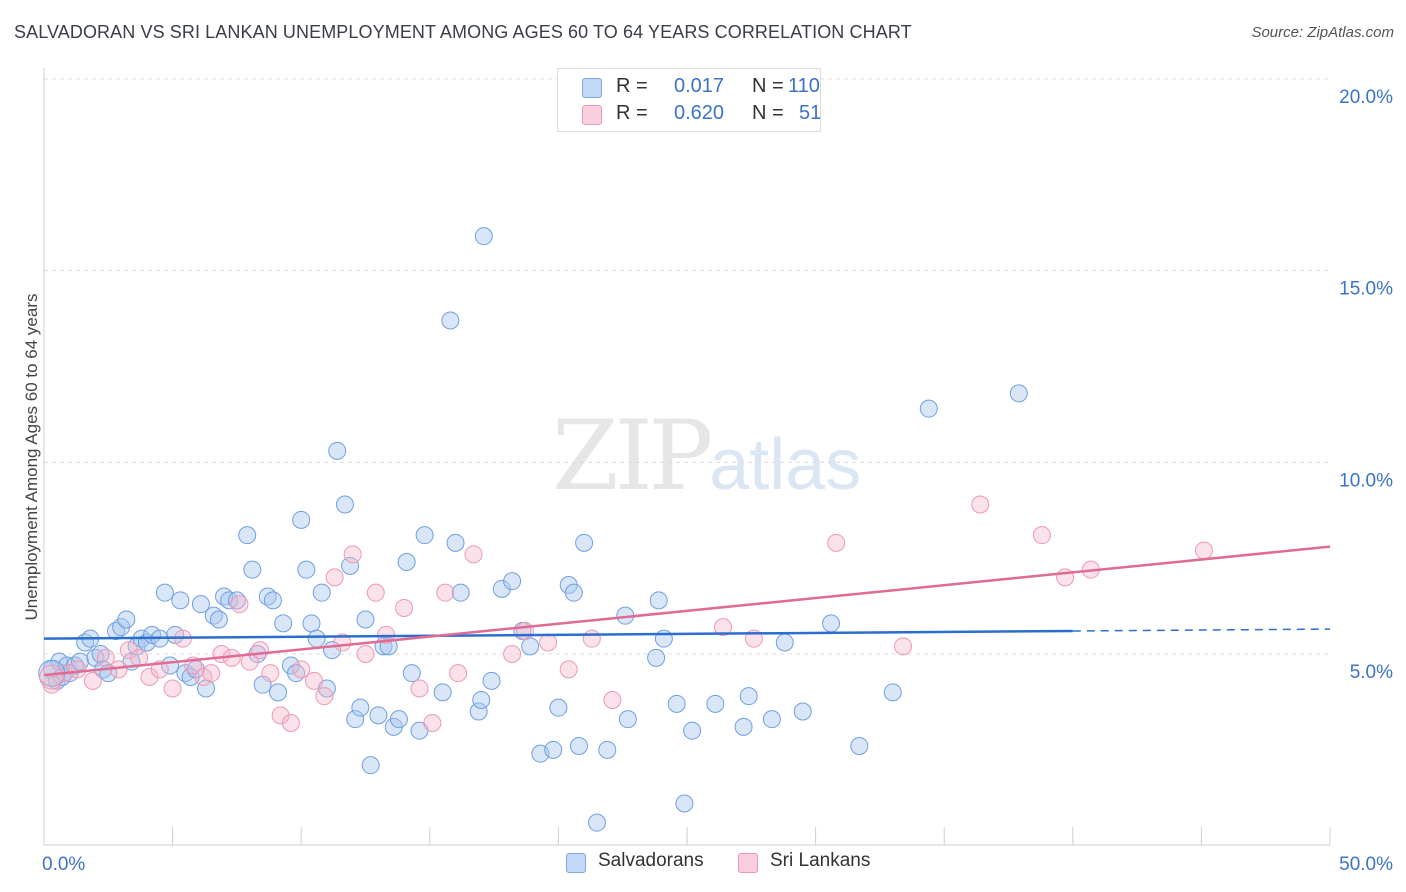 This screenshot has width=1406, height=892. What do you see at coordinates (1366, 289) in the screenshot?
I see `y-tick-label: 15.0%` at bounding box center [1366, 289].